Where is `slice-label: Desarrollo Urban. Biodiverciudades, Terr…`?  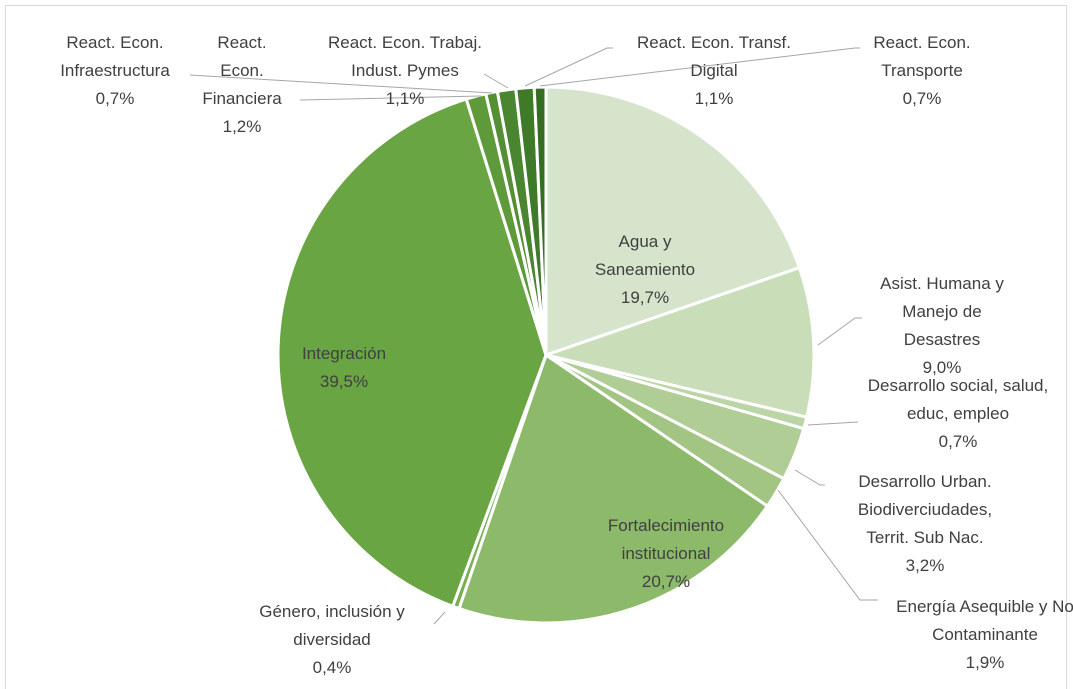
slice-label: Desarrollo Urban. Biodiverciudades, Terr… is located at coordinates (925, 524).